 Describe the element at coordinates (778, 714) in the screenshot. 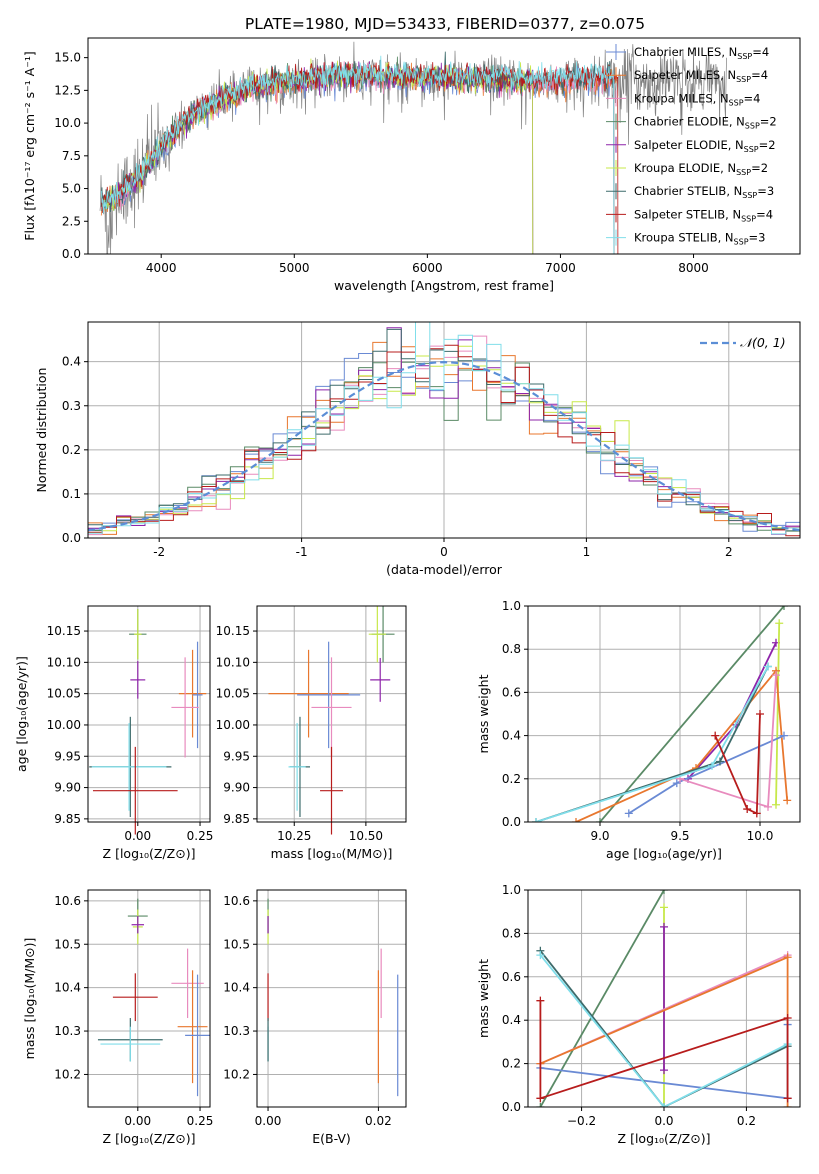

I see `weight_vs_age-line-kroupa_elodie` at that location.